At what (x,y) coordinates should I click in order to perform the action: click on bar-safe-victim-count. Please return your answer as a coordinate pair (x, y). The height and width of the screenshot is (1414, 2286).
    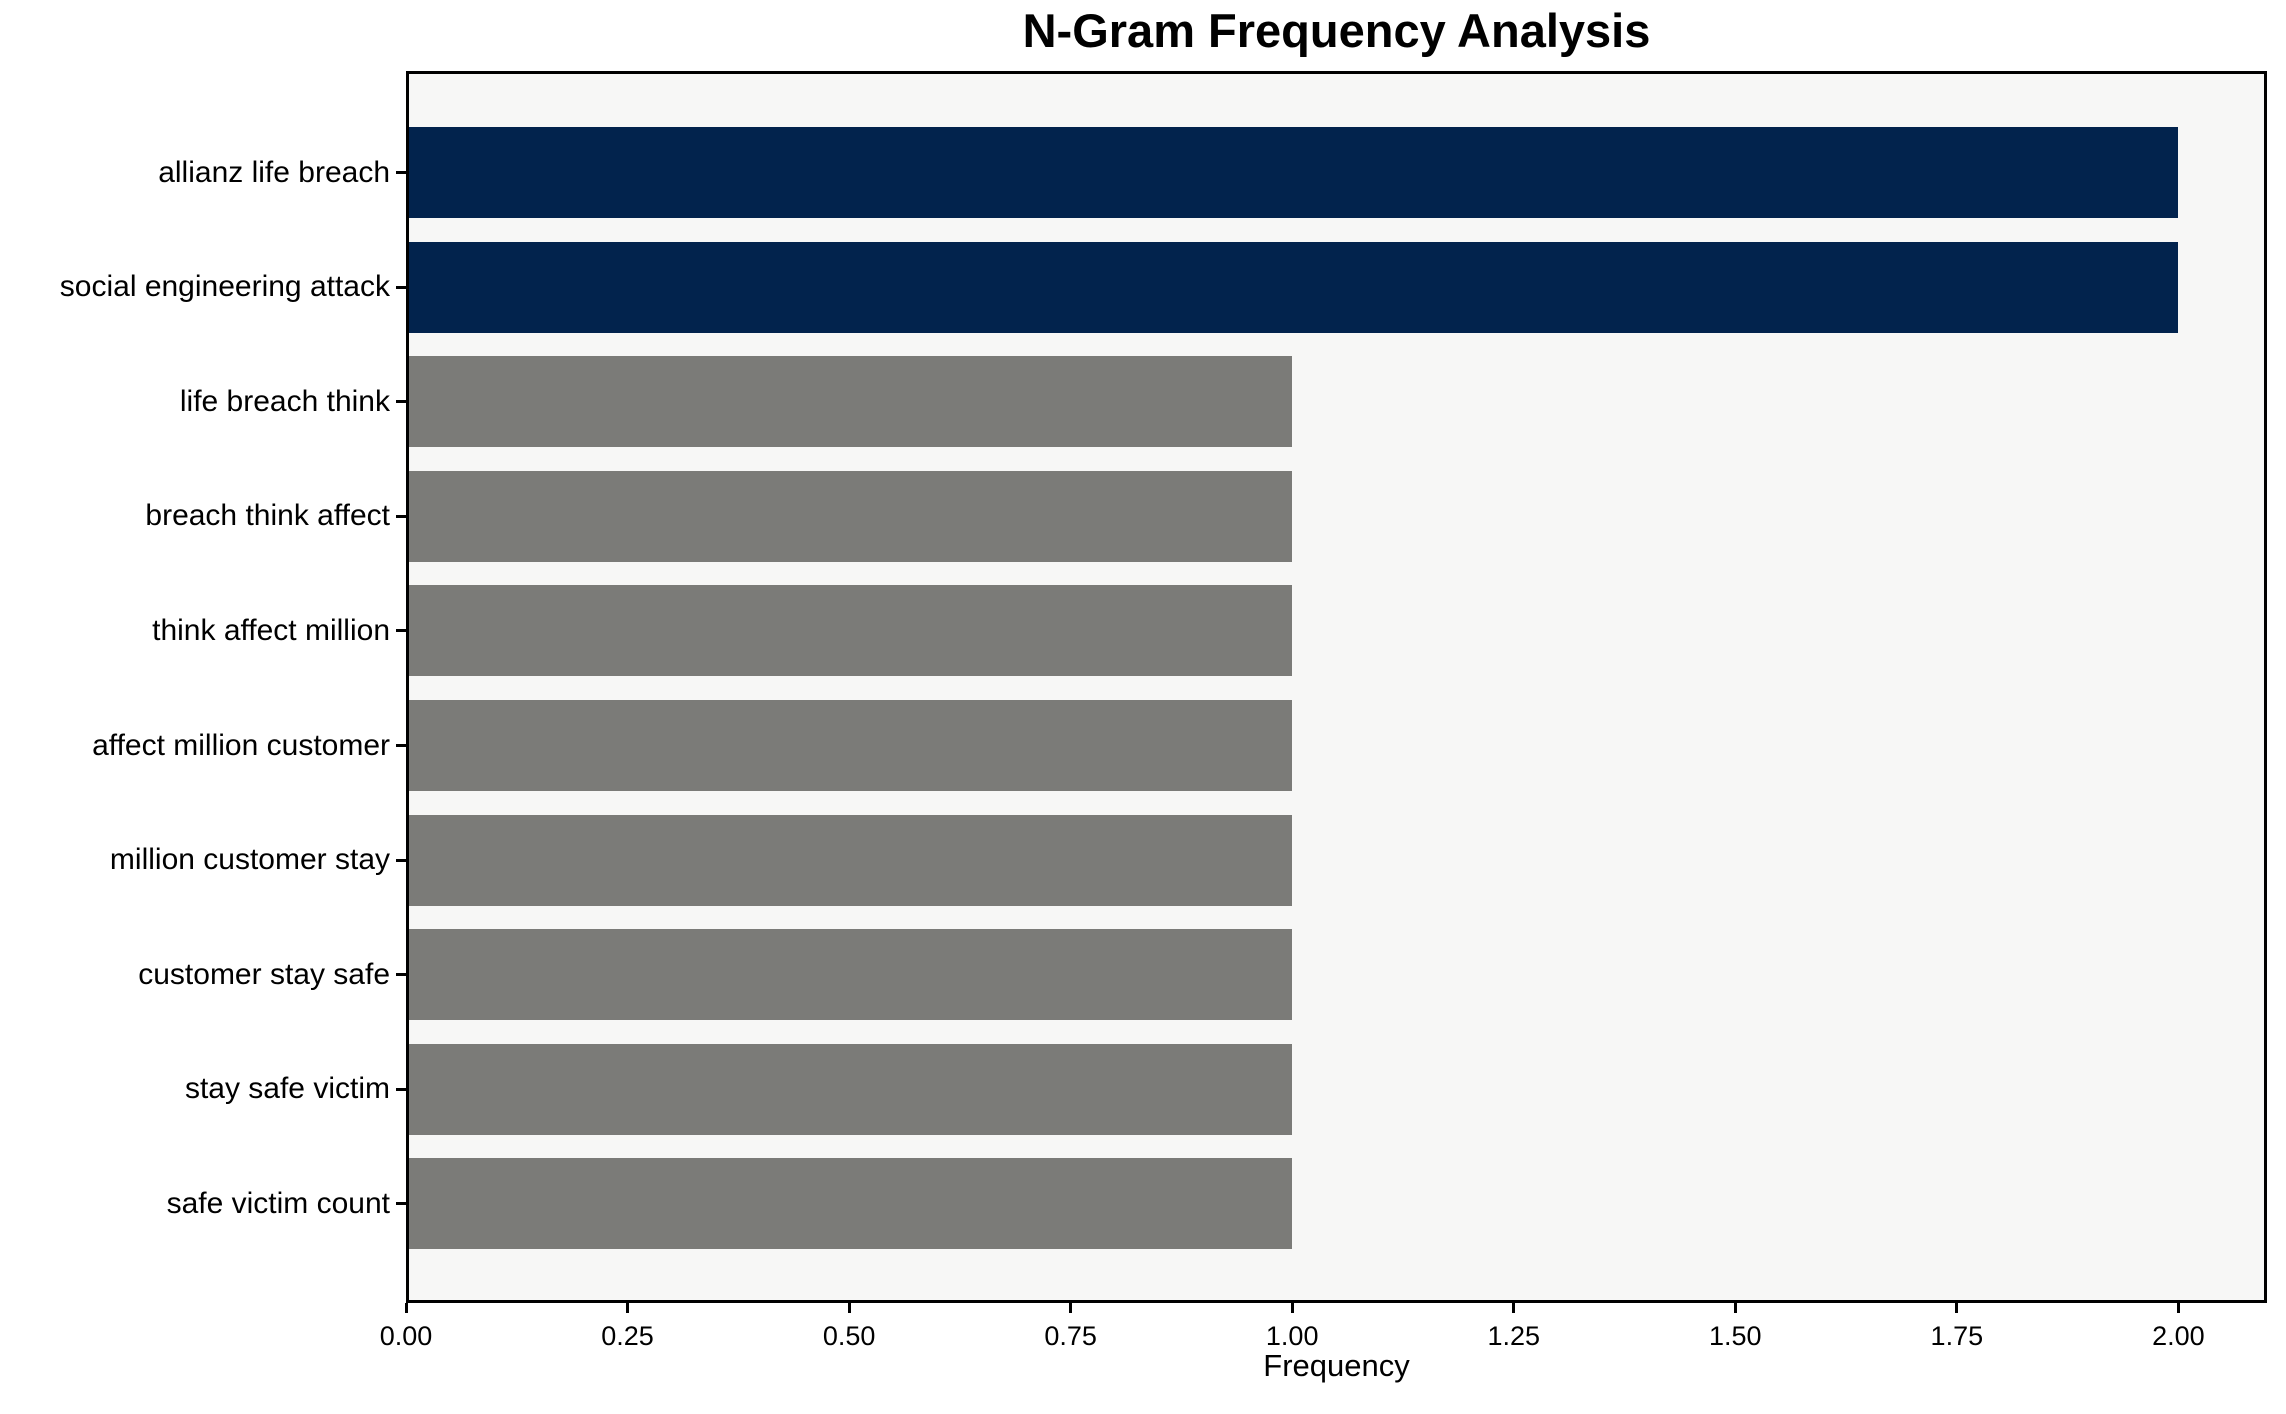
    Looking at the image, I should click on (849, 1204).